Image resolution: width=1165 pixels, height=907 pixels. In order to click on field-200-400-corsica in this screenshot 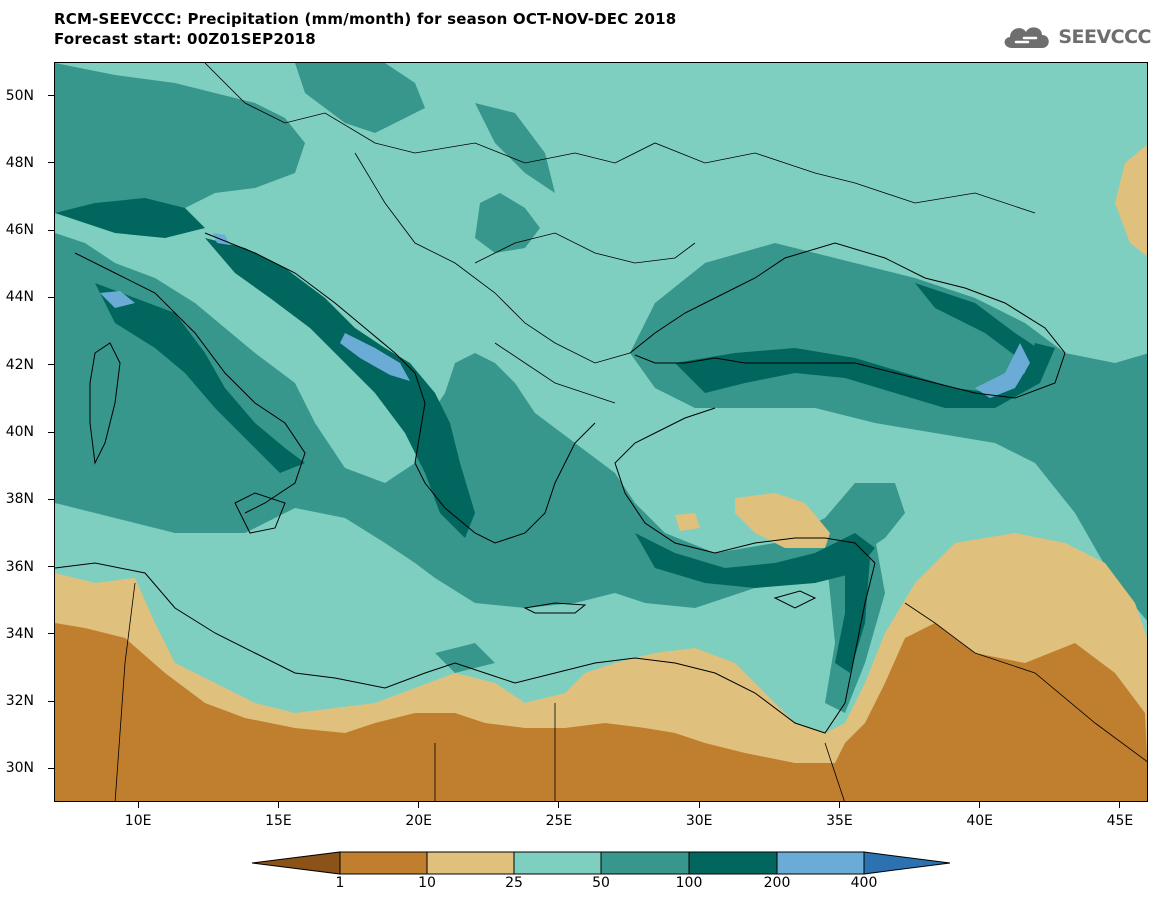, I will do `click(117, 299)`.